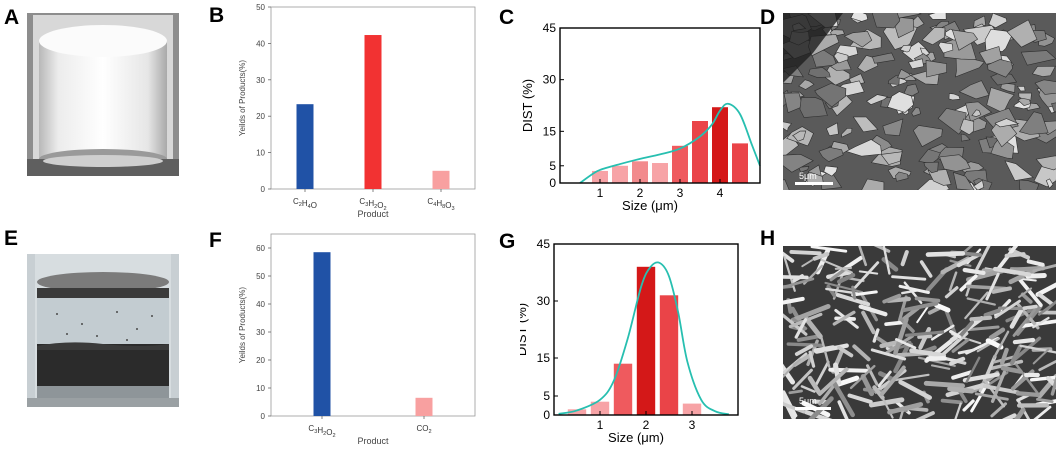 Image resolution: width=1059 pixels, height=451 pixels. I want to click on y-tick-label: 5, so click(552, 166).